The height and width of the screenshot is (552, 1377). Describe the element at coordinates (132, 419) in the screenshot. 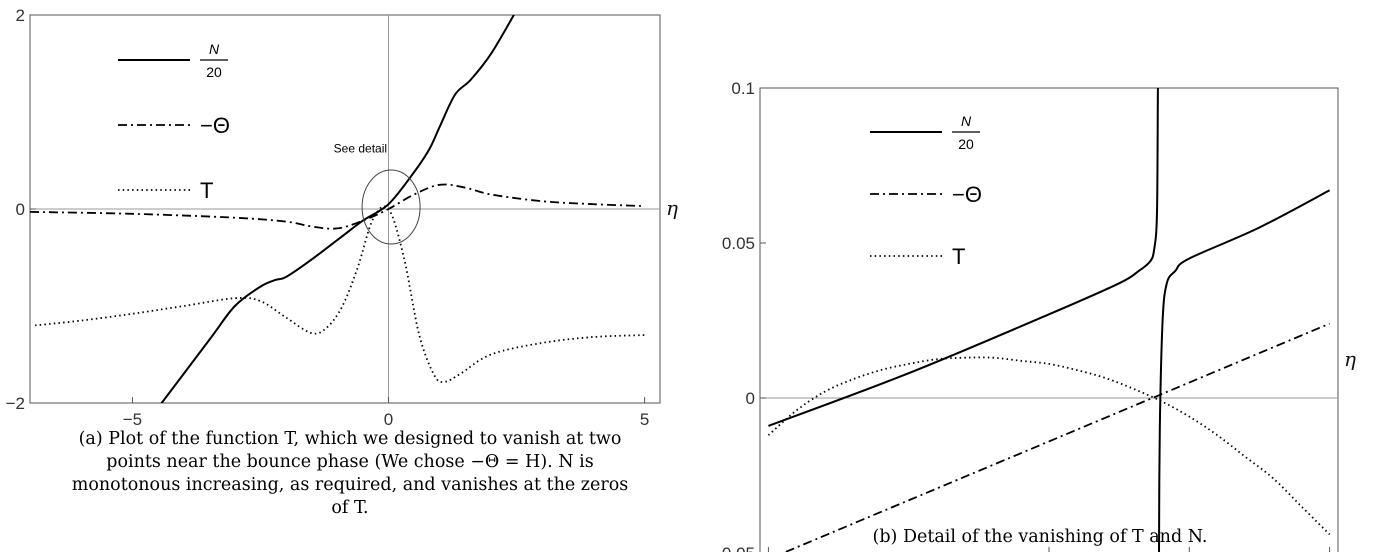

I see `plot-a-x-tick-label: −5` at that location.